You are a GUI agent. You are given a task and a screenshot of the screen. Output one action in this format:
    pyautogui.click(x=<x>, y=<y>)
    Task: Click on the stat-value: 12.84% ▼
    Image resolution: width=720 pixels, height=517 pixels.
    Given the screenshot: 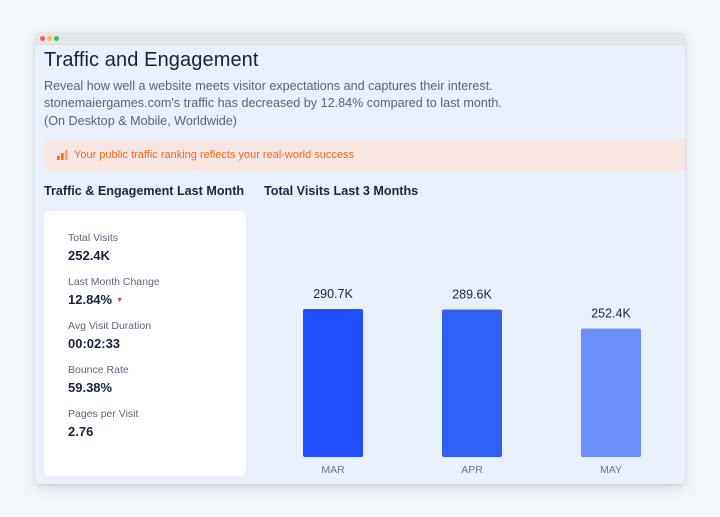 What is the action you would take?
    pyautogui.click(x=96, y=299)
    